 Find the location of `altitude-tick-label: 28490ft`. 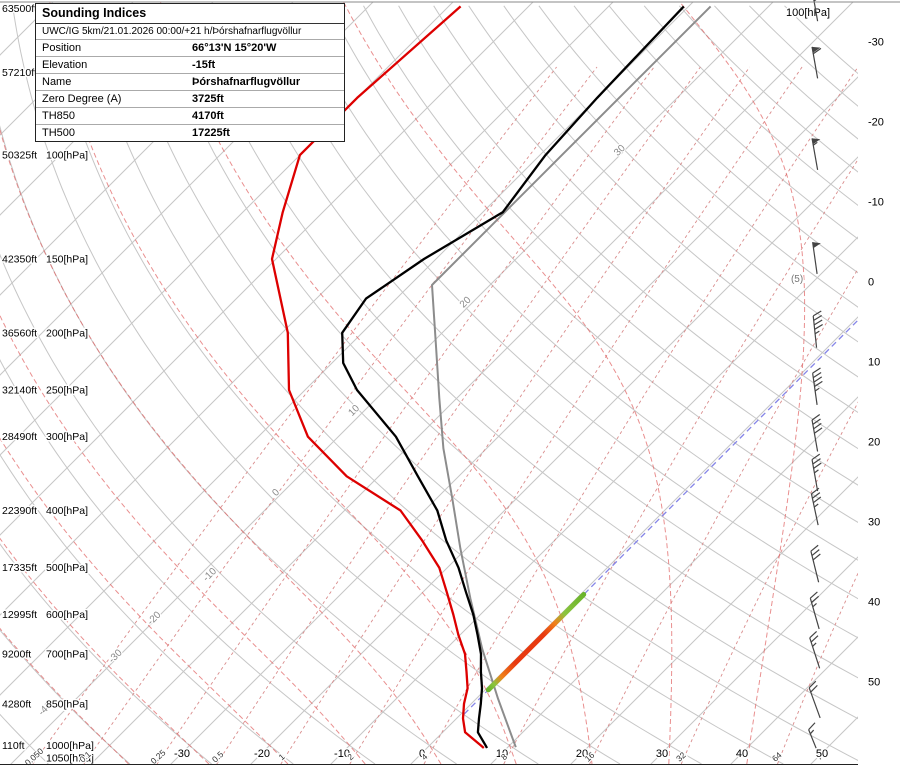

altitude-tick-label: 28490ft is located at coordinates (19, 437).